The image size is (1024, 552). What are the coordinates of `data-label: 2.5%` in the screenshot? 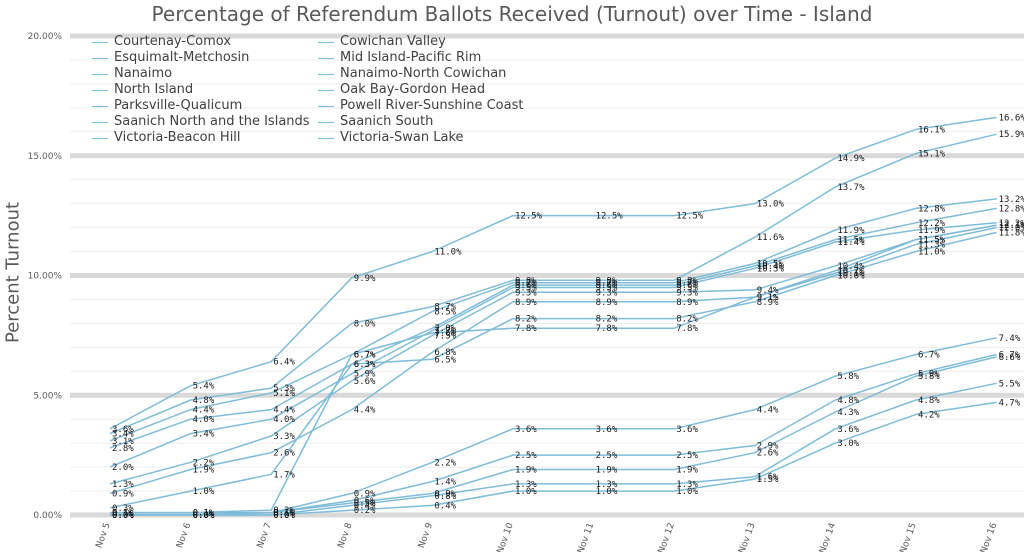 It's located at (607, 456).